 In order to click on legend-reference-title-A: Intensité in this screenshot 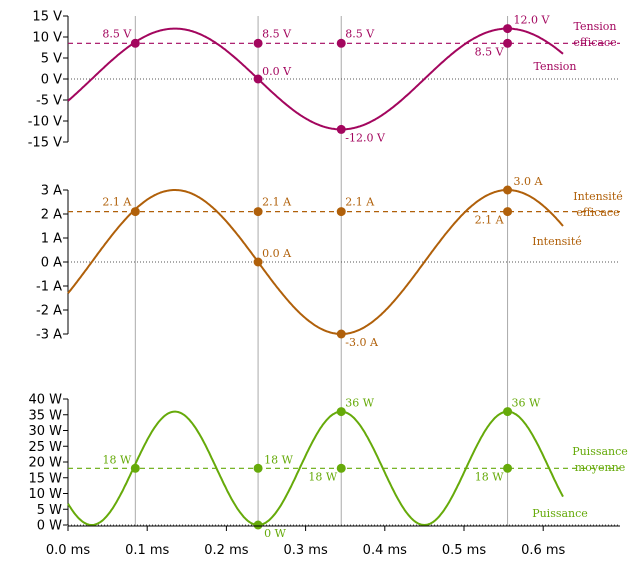, I will do `click(598, 196)`.